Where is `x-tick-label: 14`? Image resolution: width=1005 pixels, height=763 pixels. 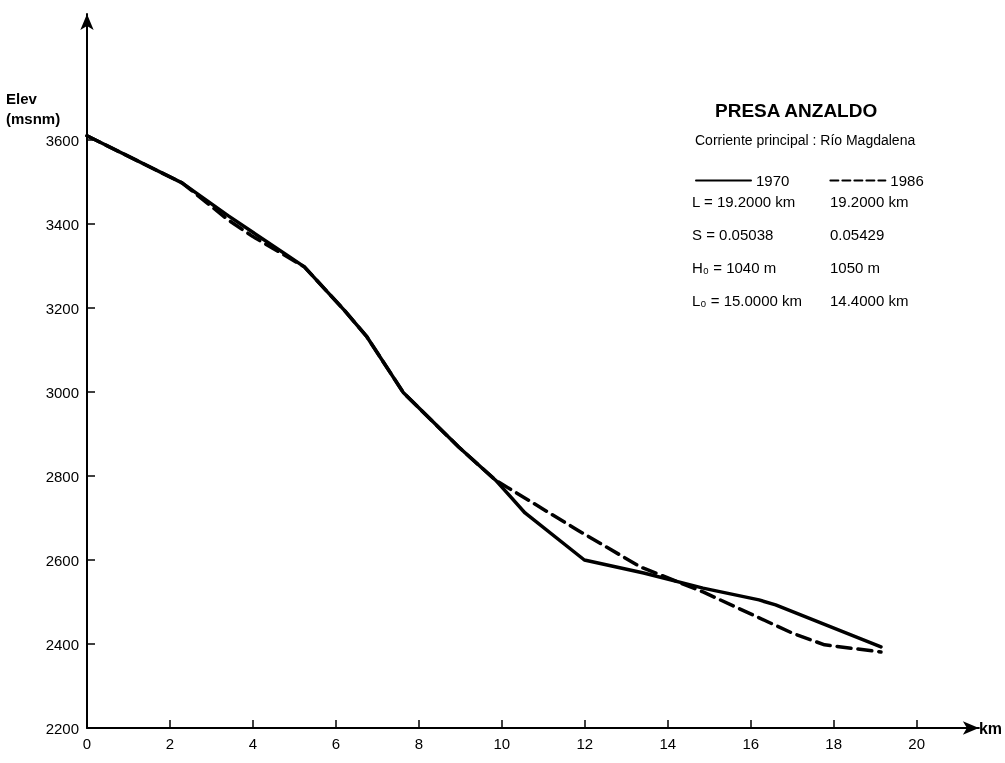
x-tick-label: 14 is located at coordinates (668, 743).